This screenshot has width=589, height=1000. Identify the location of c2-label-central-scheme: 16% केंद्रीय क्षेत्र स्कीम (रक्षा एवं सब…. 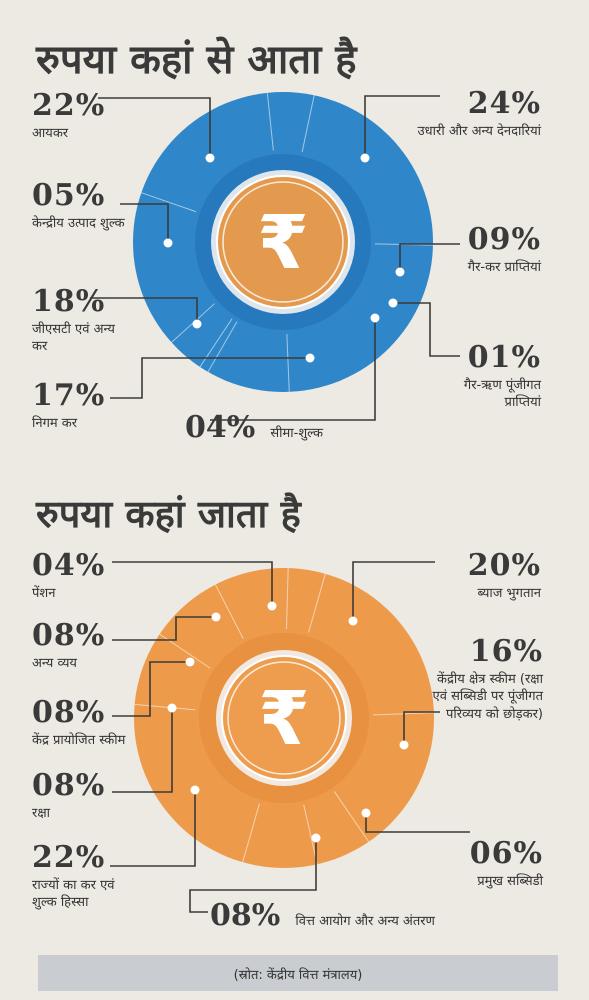
(483, 679).